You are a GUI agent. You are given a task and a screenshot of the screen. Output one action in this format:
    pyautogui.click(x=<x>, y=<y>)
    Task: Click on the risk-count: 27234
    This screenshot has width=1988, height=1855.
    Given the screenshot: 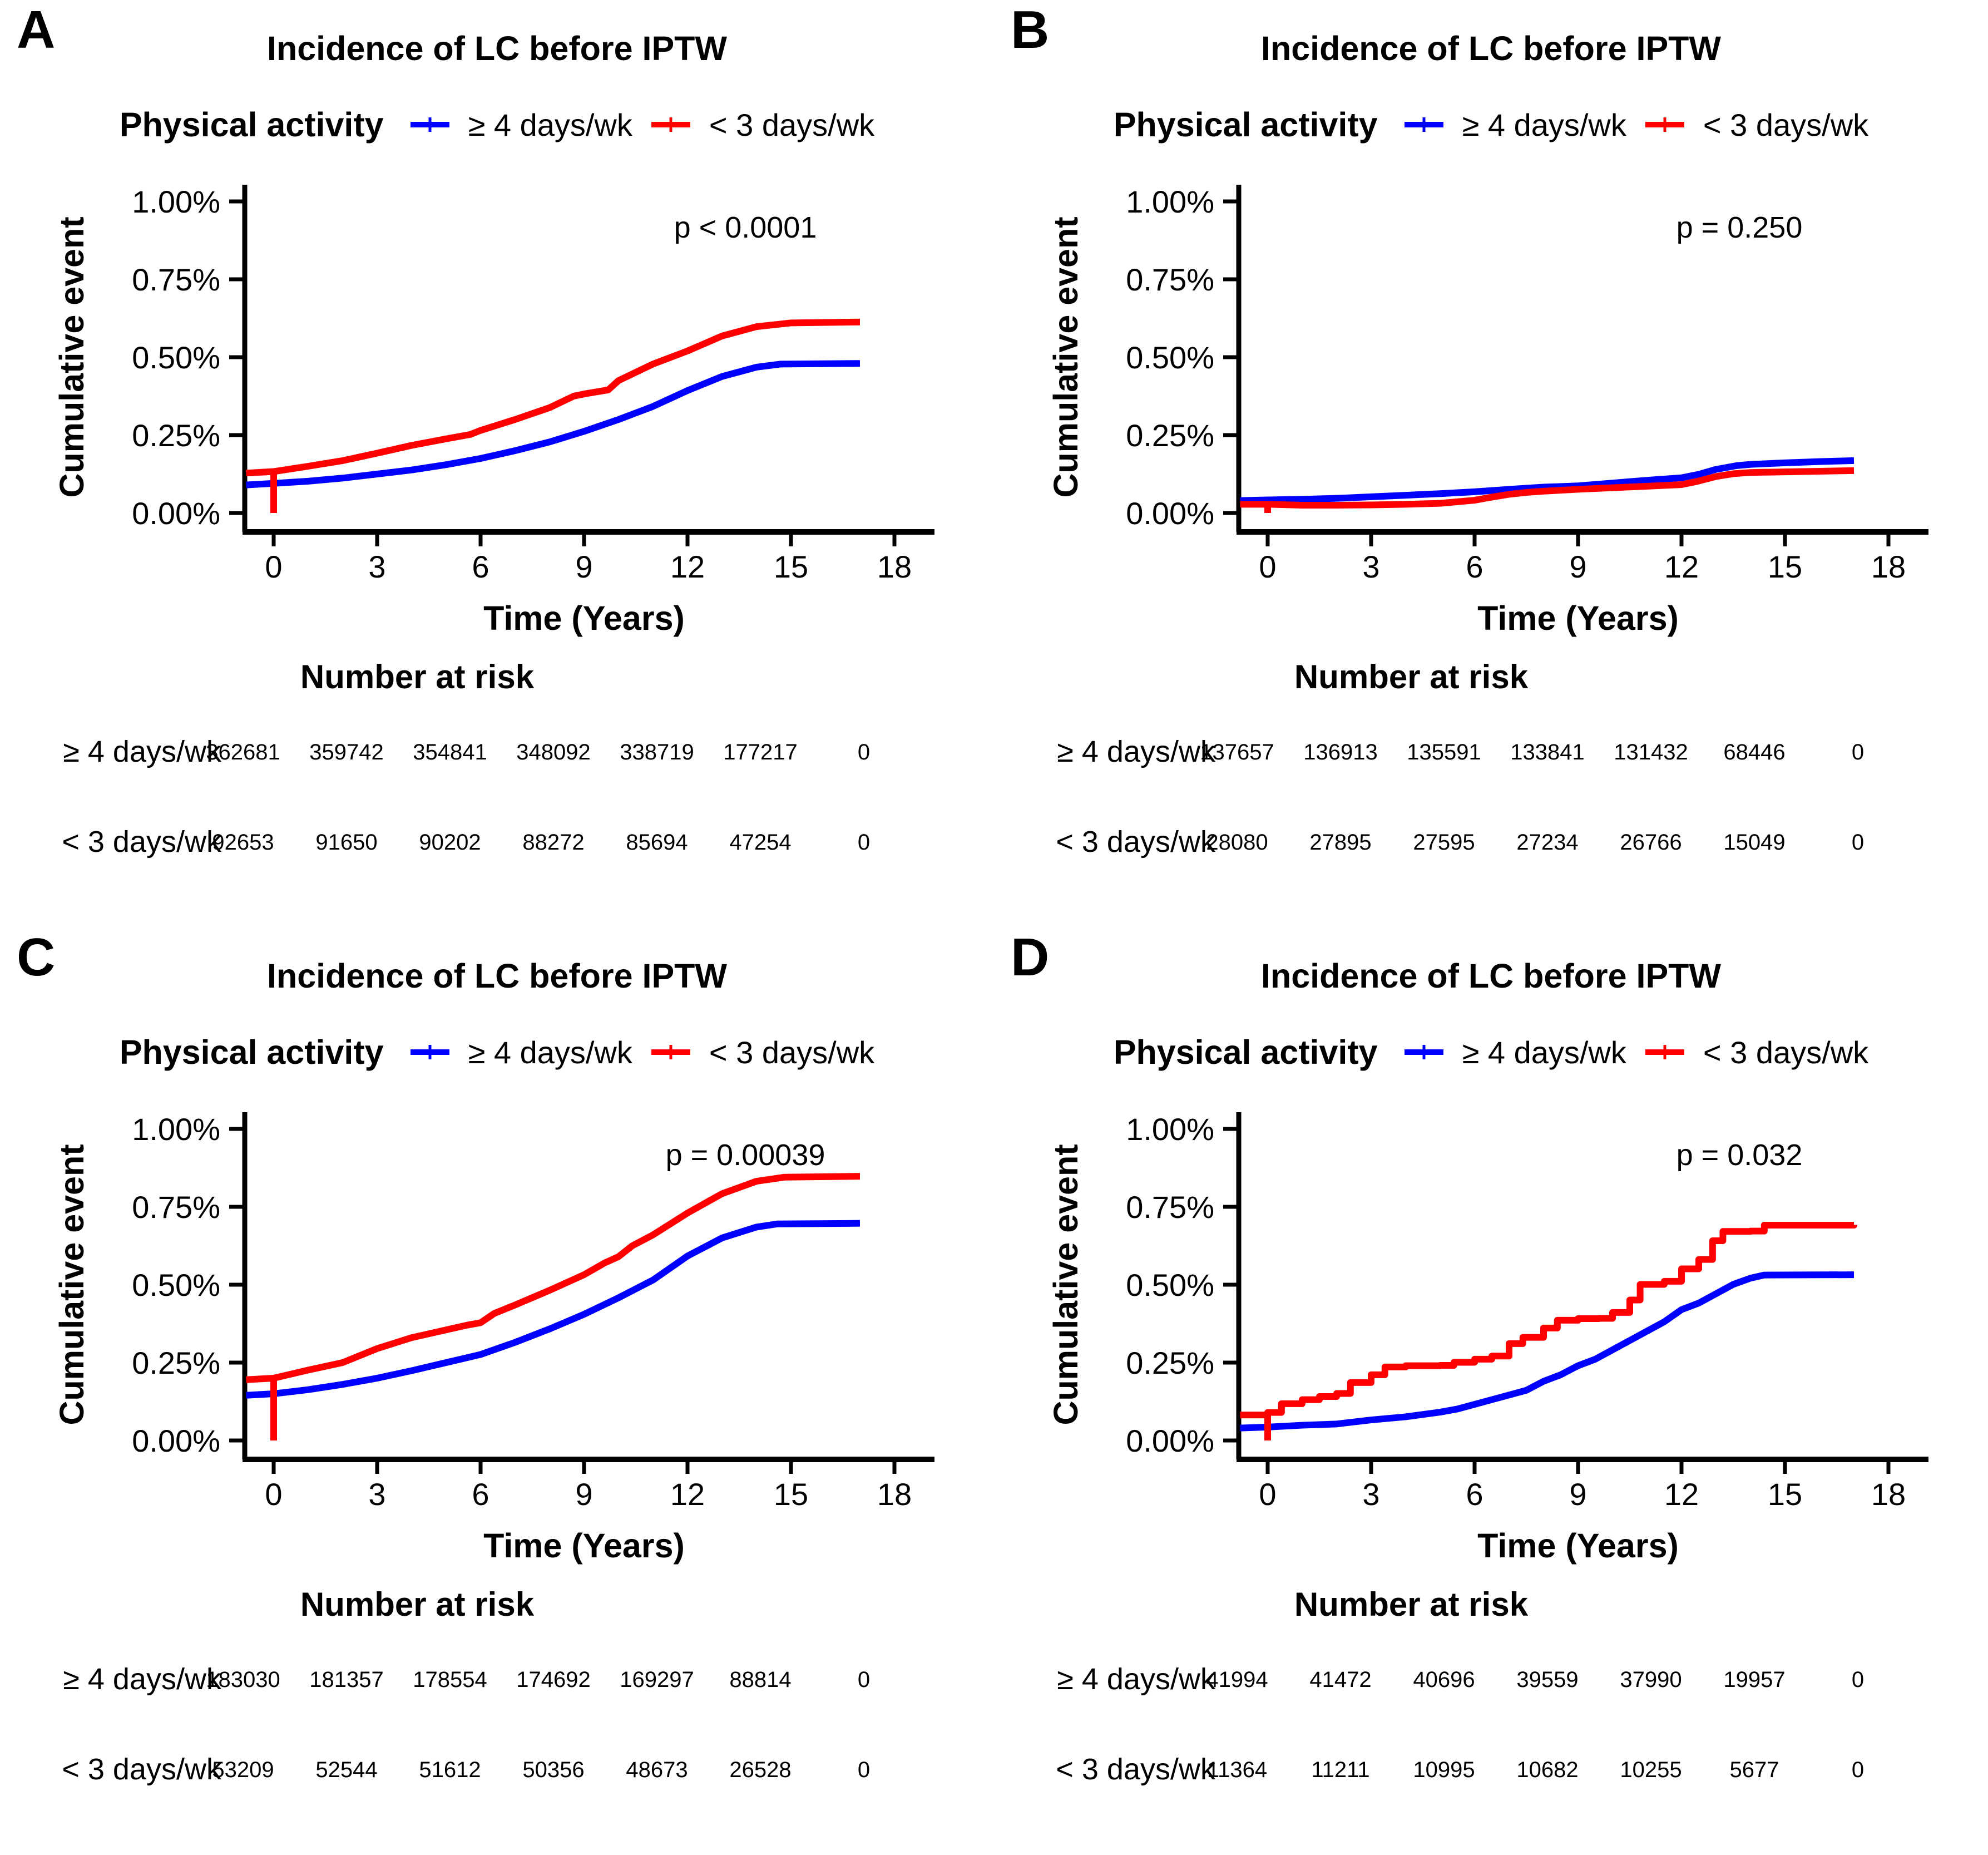 What is the action you would take?
    pyautogui.click(x=1547, y=843)
    